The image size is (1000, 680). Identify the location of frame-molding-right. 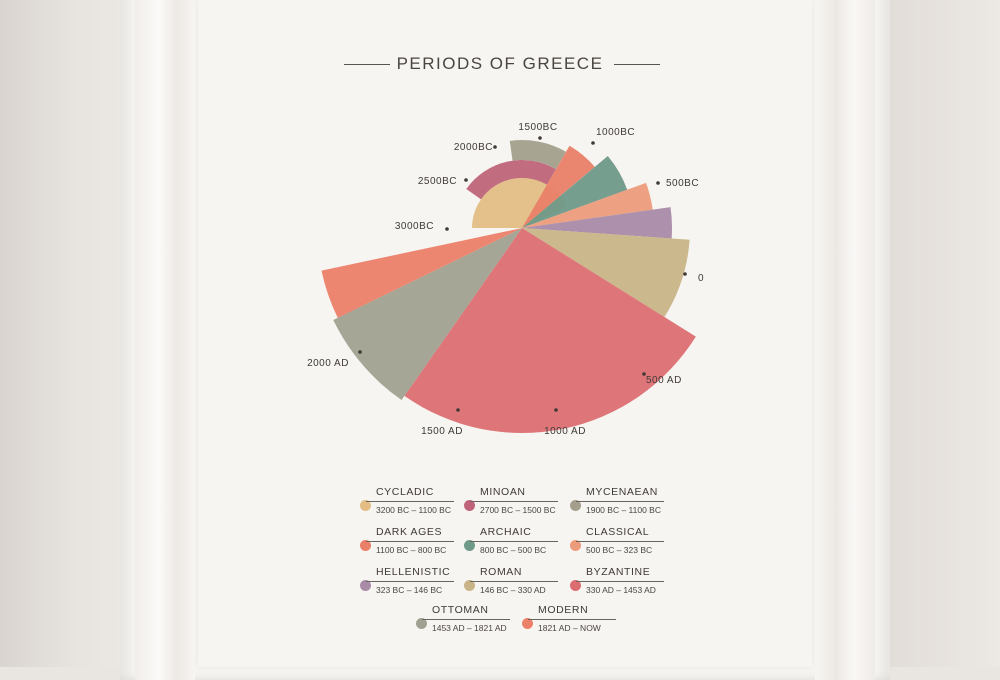
(845, 340).